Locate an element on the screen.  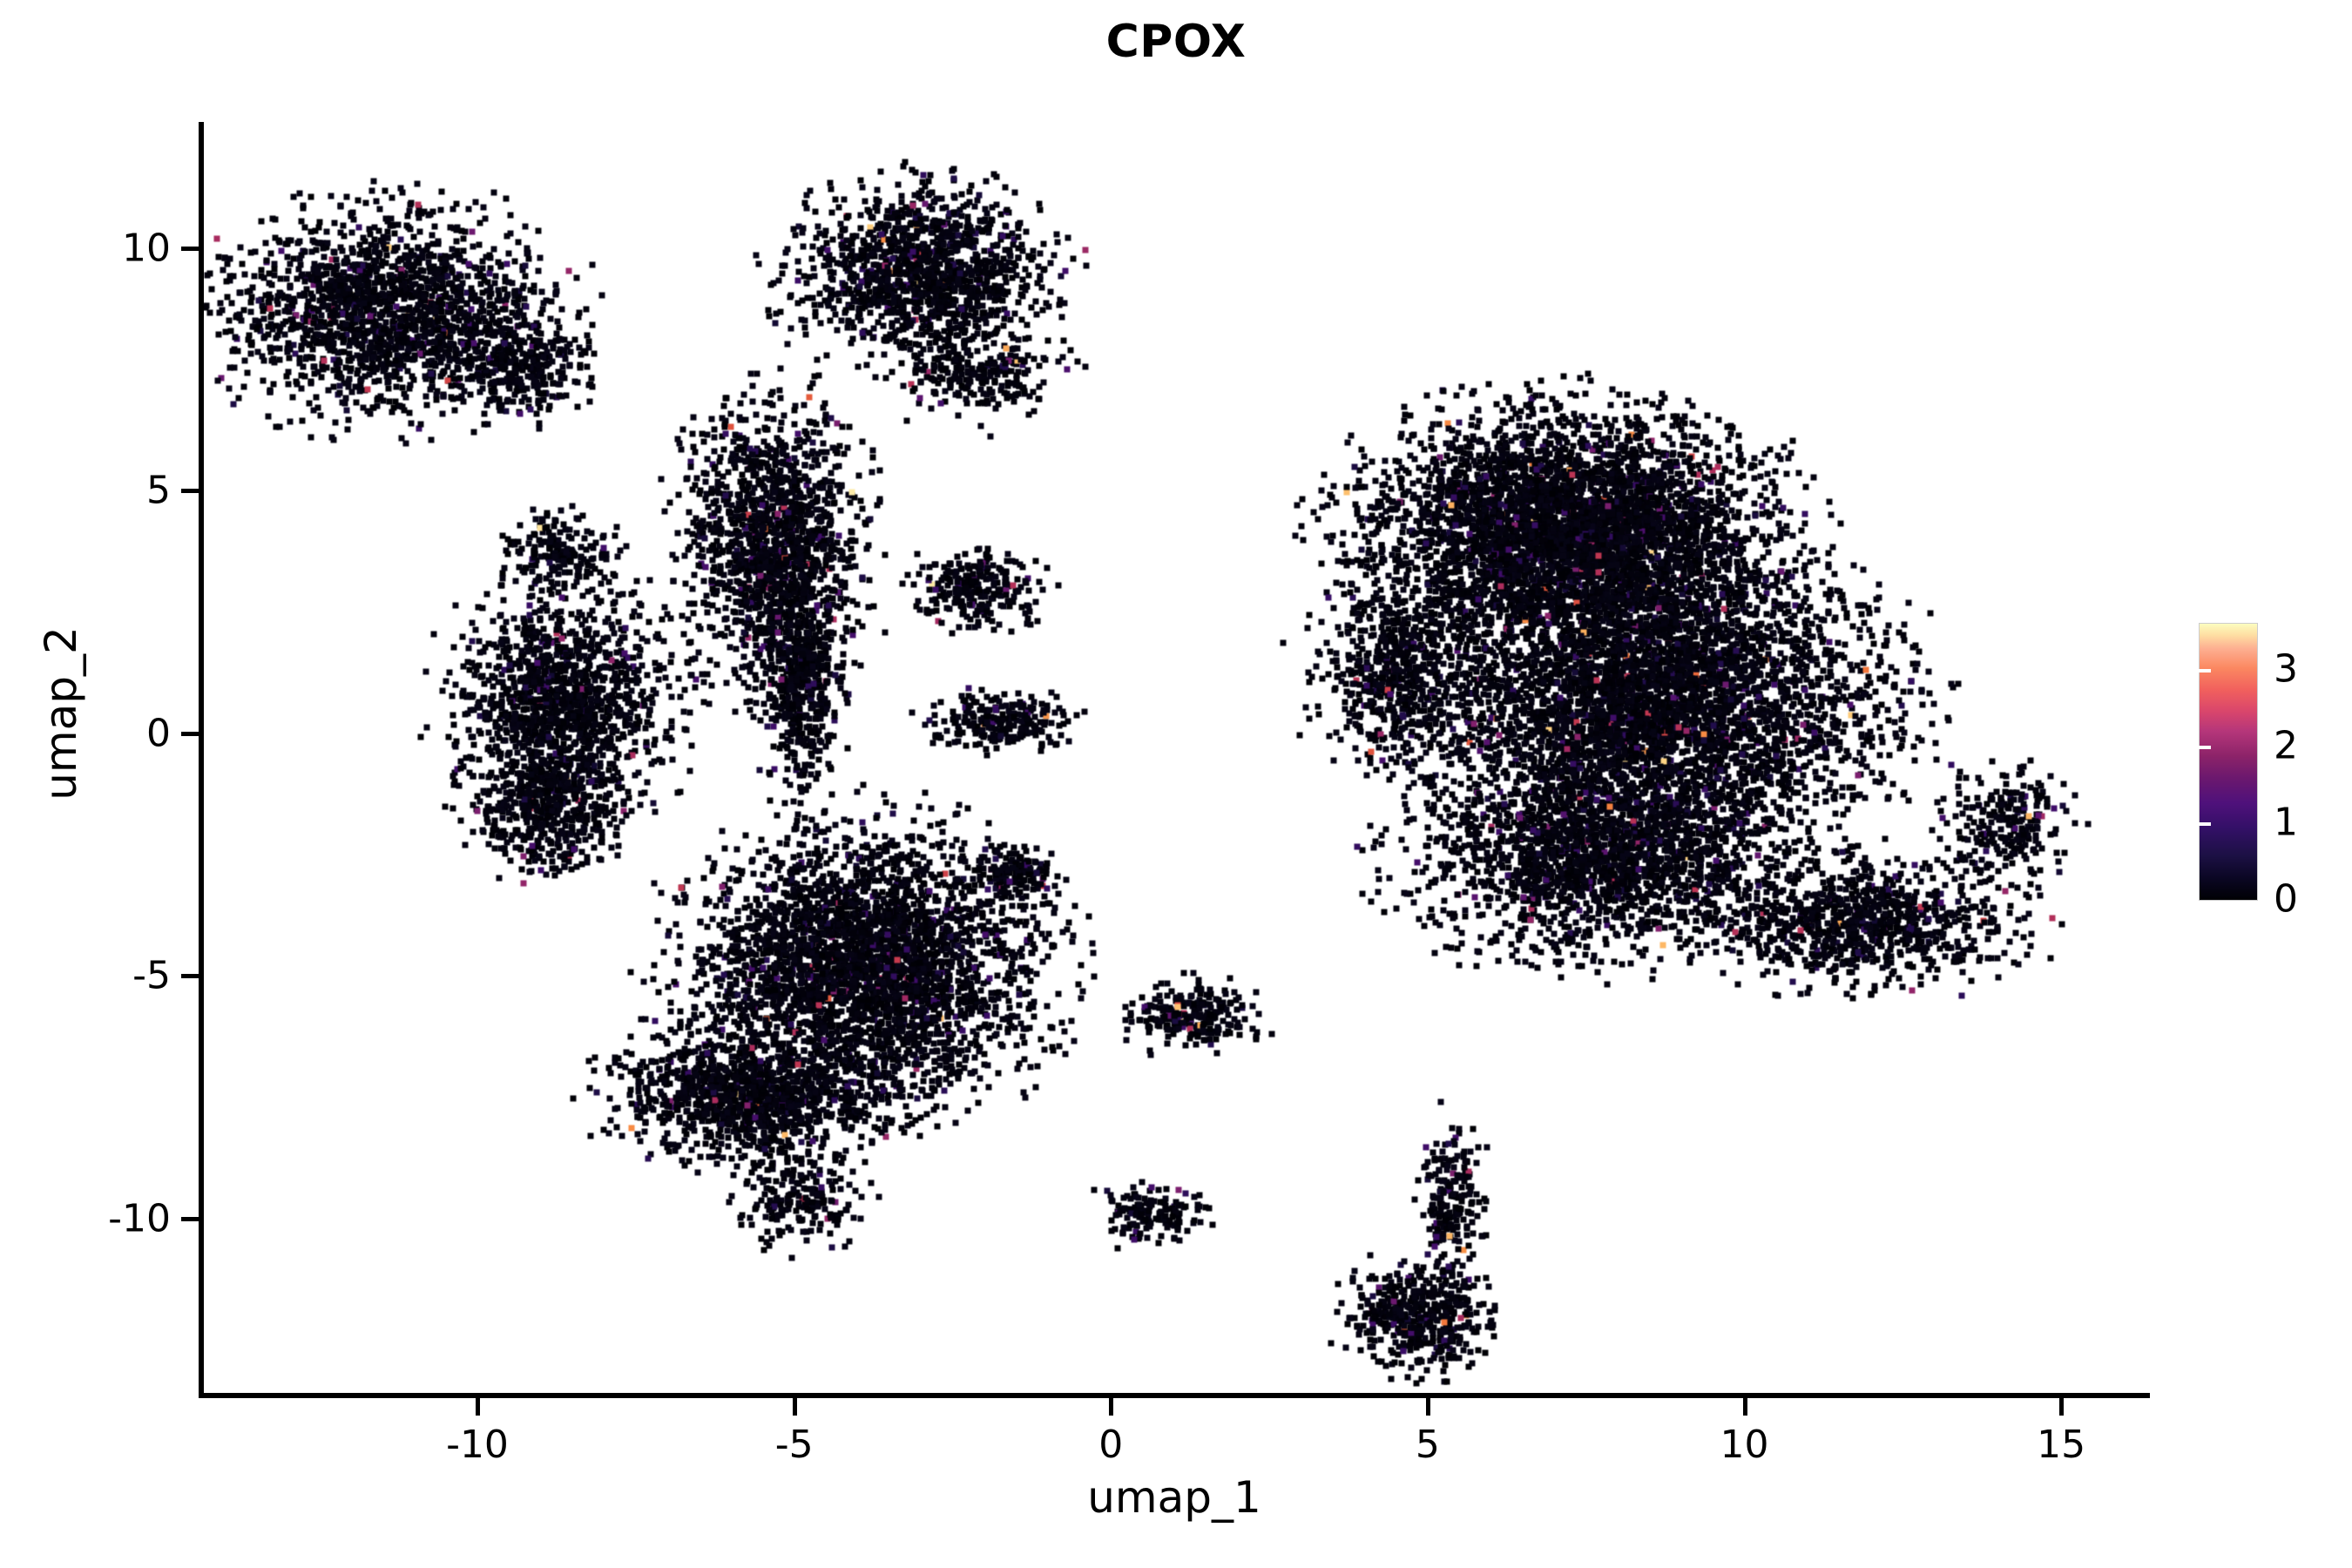
page-title: CPOX is located at coordinates (1176, 42).